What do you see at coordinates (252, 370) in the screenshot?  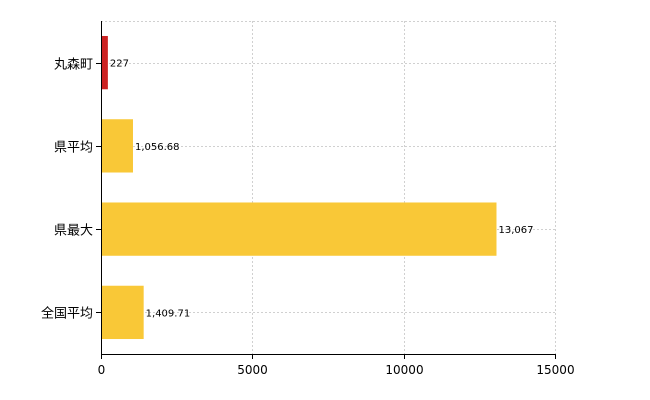 I see `x-tick-label: 5000` at bounding box center [252, 370].